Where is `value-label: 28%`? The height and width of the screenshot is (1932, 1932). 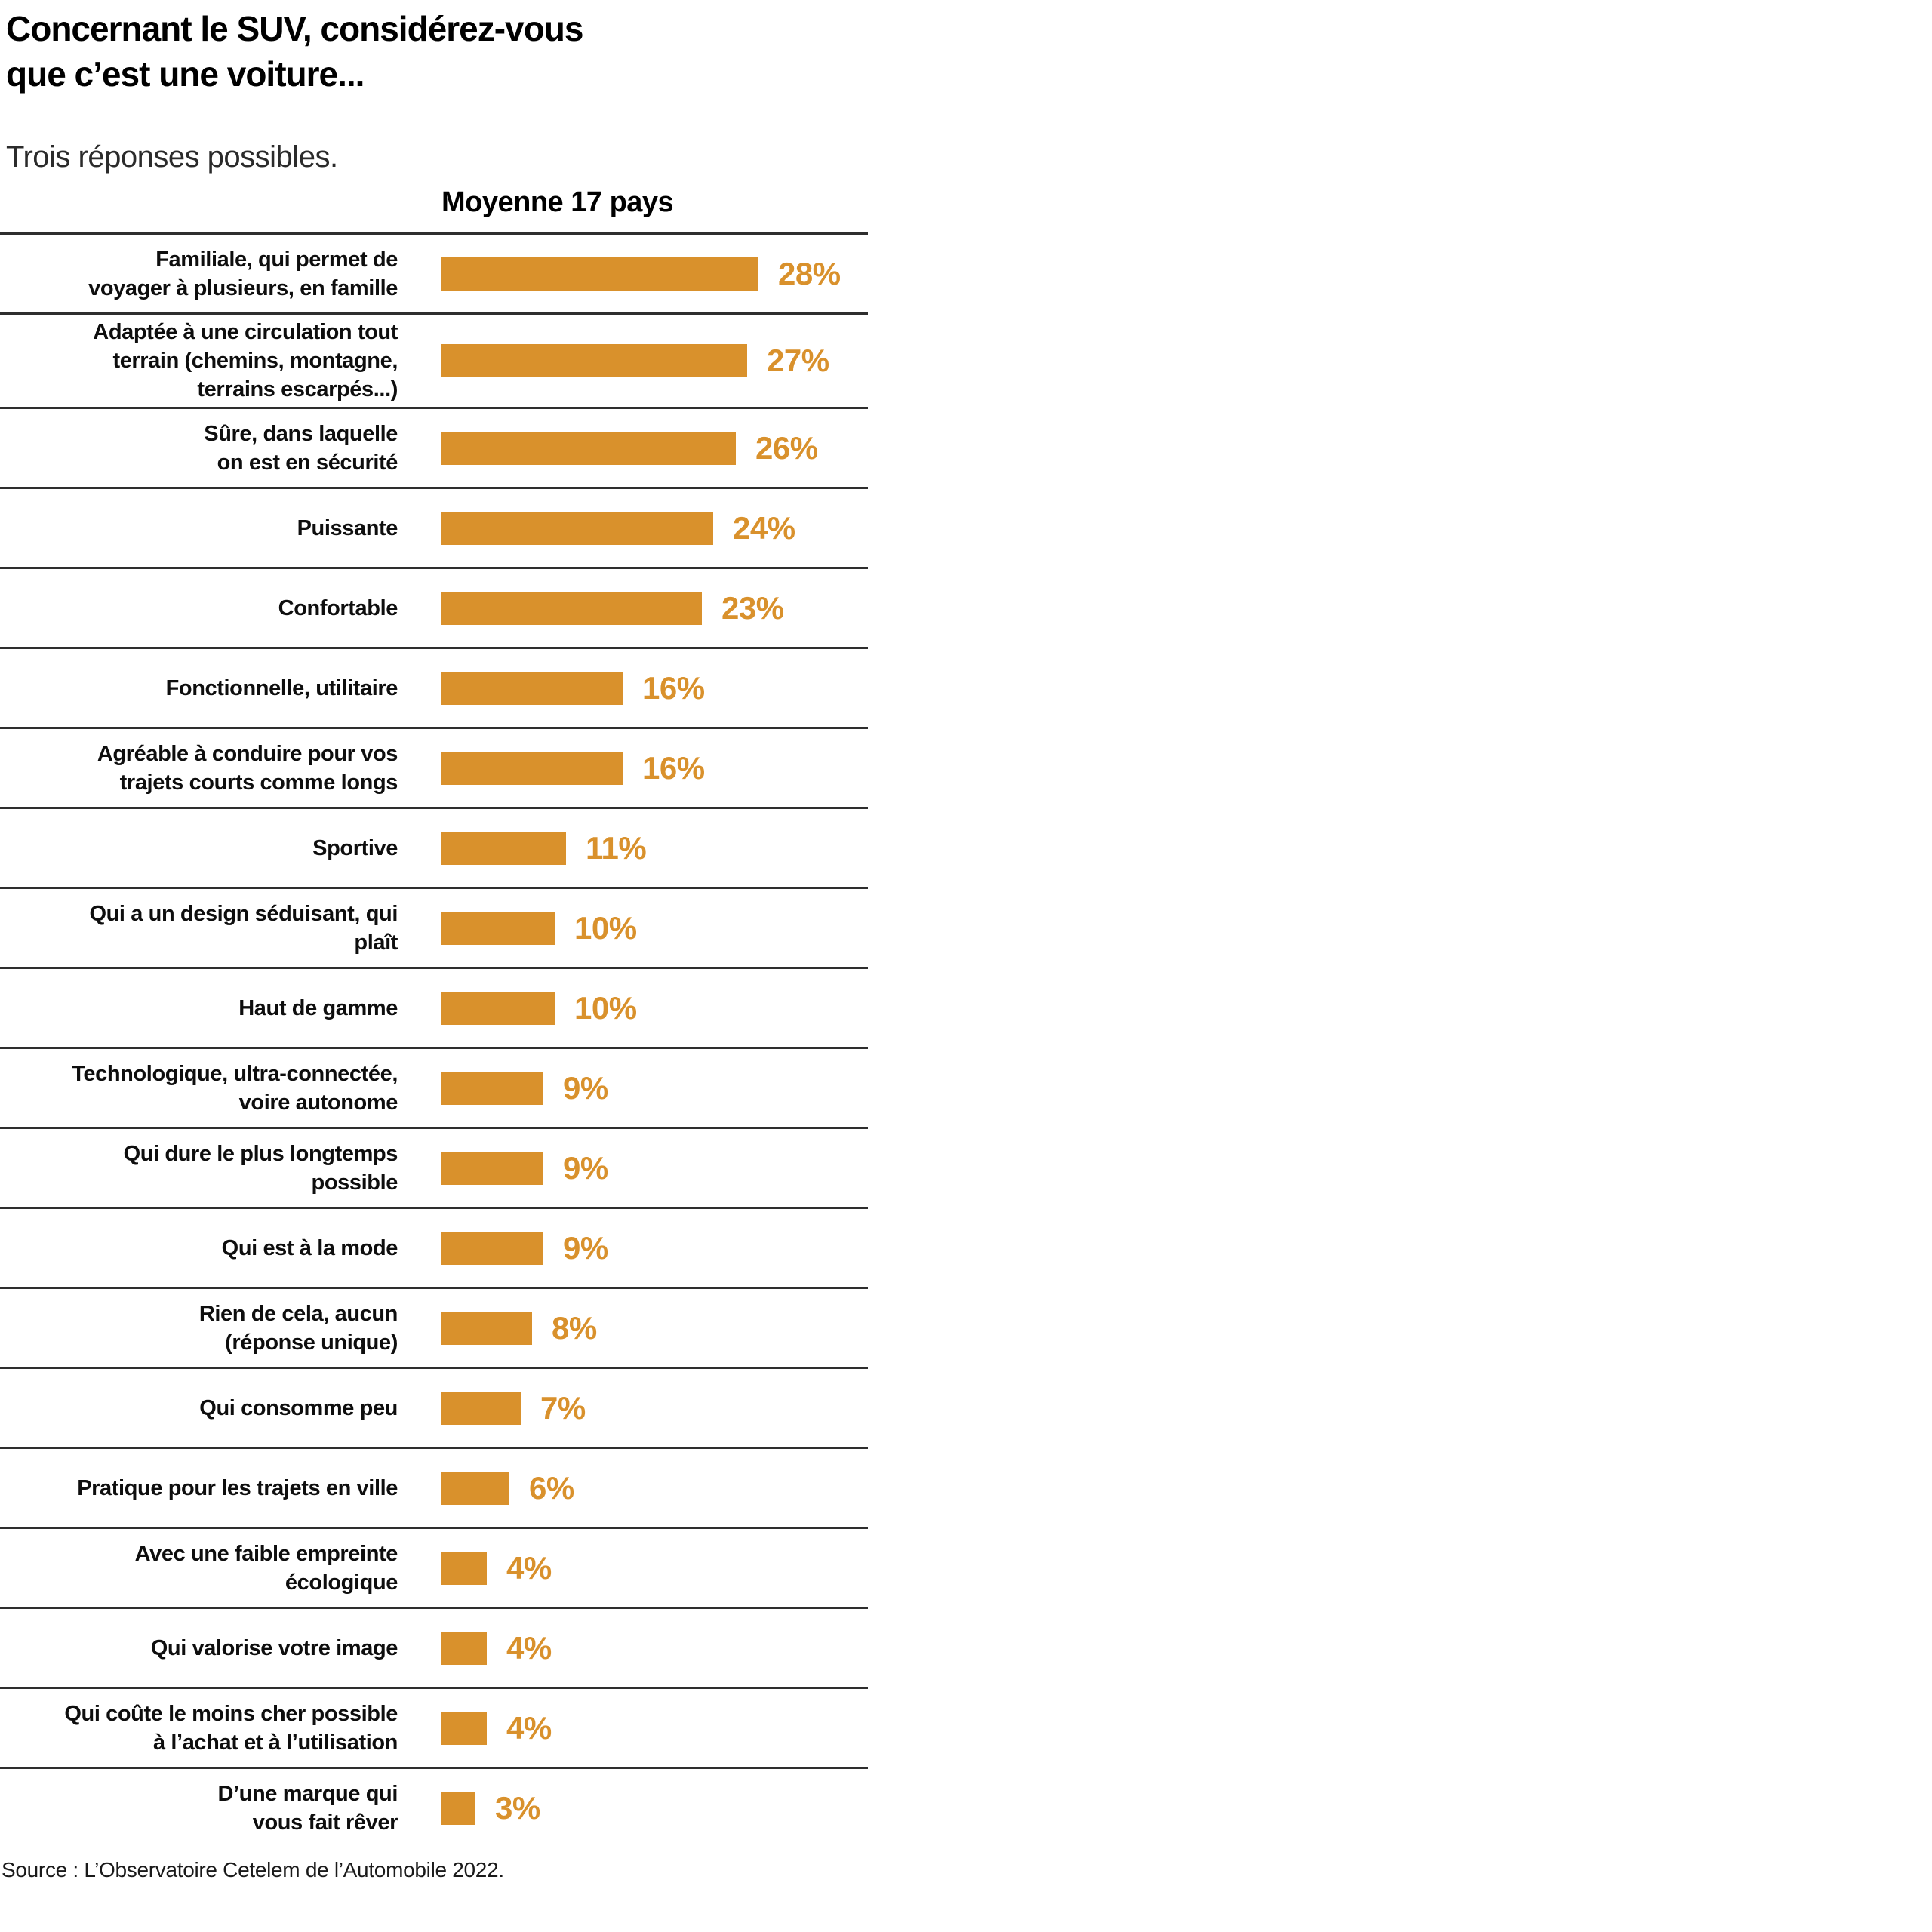
value-label: 28% is located at coordinates (809, 273).